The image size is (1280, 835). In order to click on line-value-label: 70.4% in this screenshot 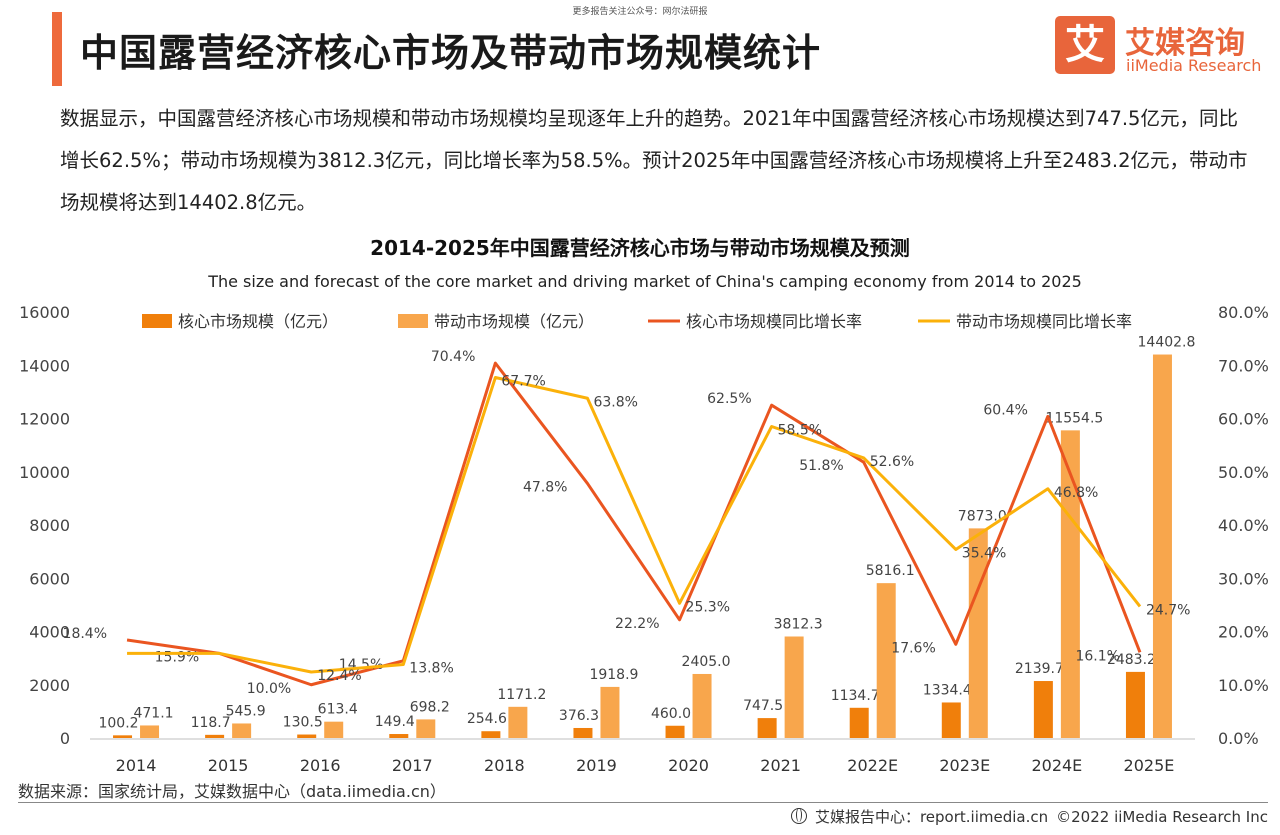, I will do `click(453, 357)`.